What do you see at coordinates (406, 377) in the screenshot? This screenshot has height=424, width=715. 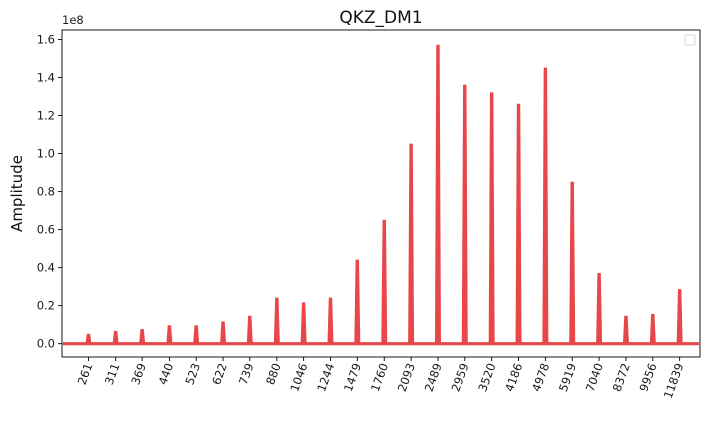 I see `x-tick-label: 2093` at bounding box center [406, 377].